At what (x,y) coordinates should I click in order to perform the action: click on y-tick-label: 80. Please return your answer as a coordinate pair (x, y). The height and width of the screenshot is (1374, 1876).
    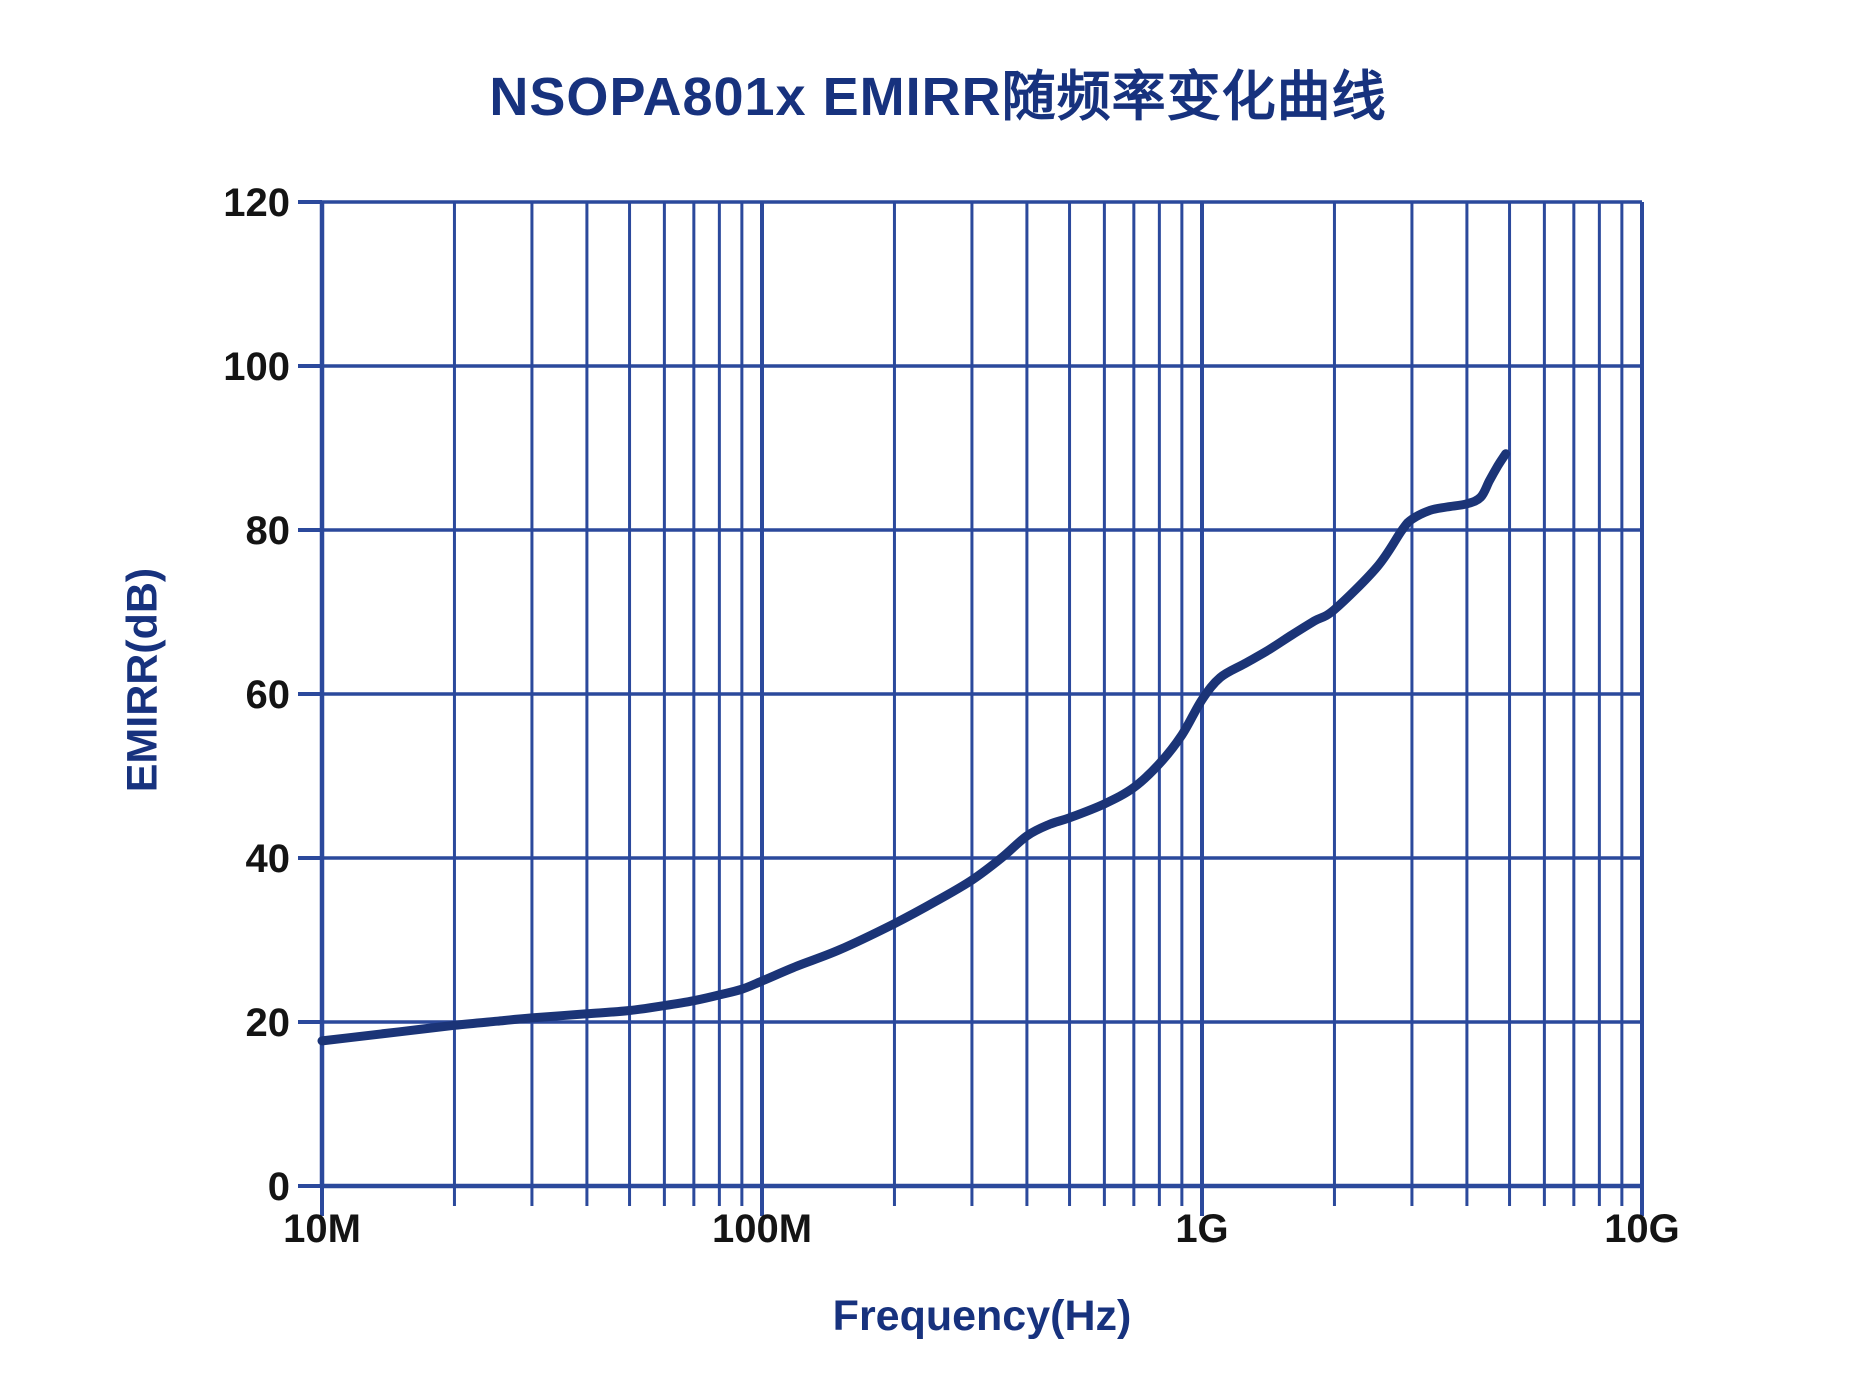
    Looking at the image, I should click on (268, 531).